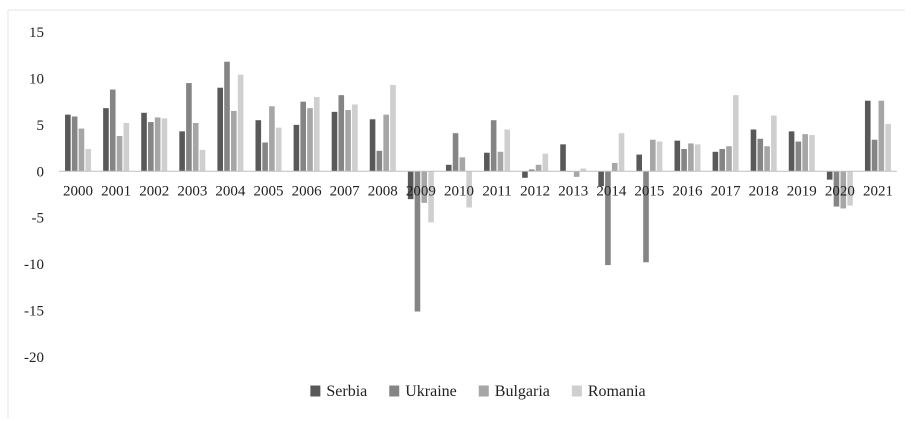  I want to click on bar-bulgaria-2004, so click(234, 141).